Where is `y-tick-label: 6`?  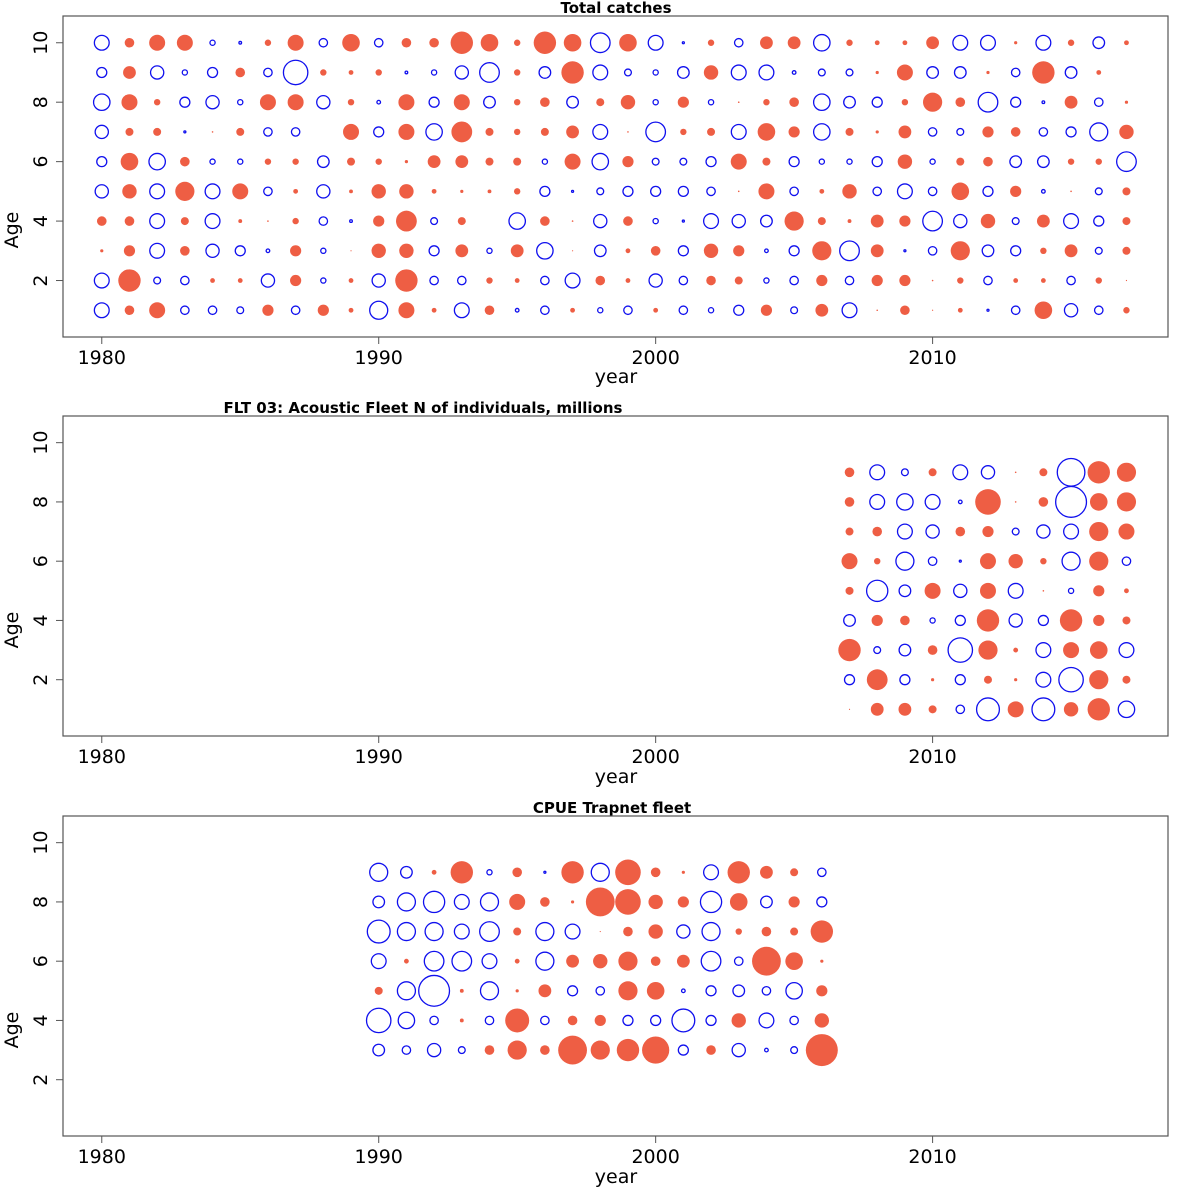 y-tick-label: 6 is located at coordinates (41, 561).